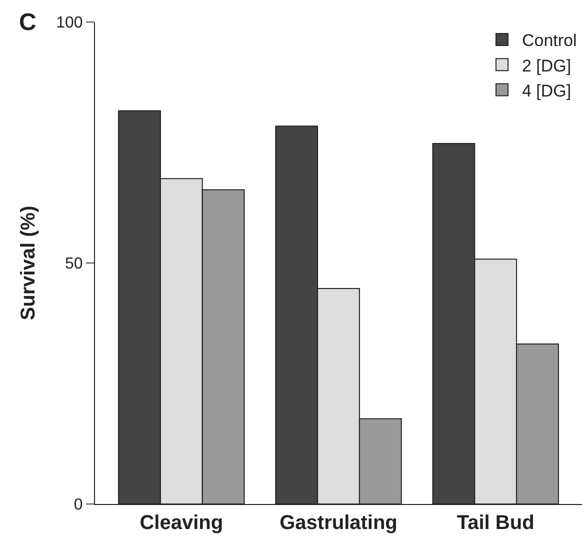 The width and height of the screenshot is (587, 554). I want to click on x-tick-label: Cleaving, so click(182, 523).